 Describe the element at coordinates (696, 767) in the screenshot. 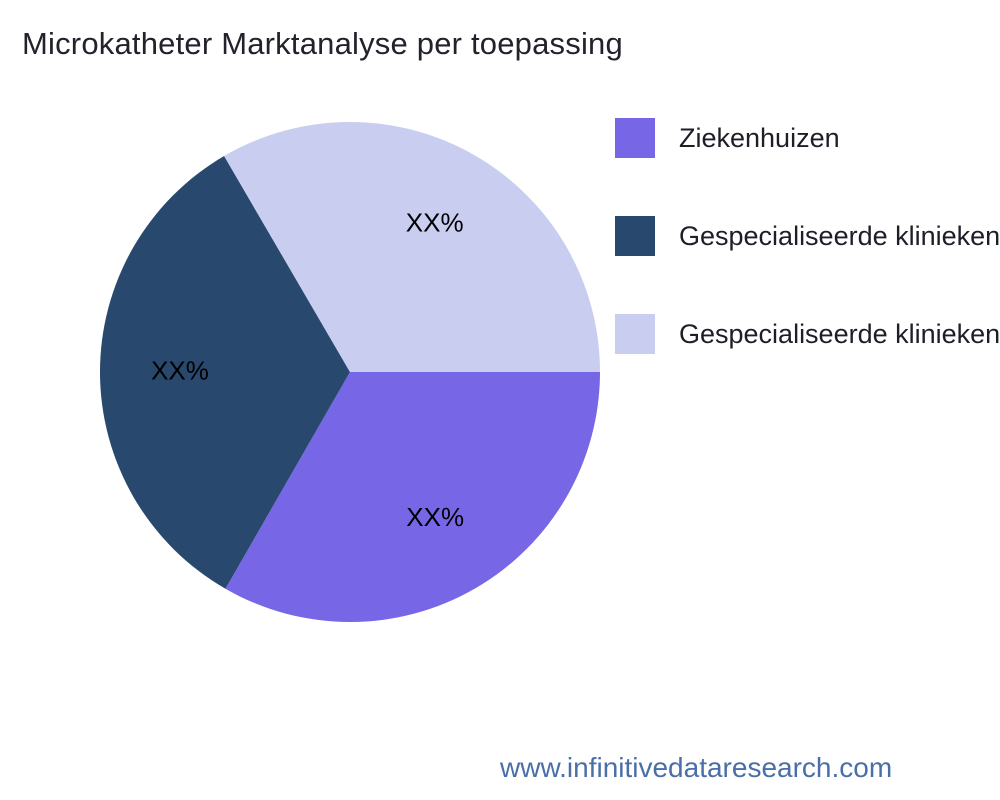

I see `footer-link: www.infinitivedataresearch.com` at that location.